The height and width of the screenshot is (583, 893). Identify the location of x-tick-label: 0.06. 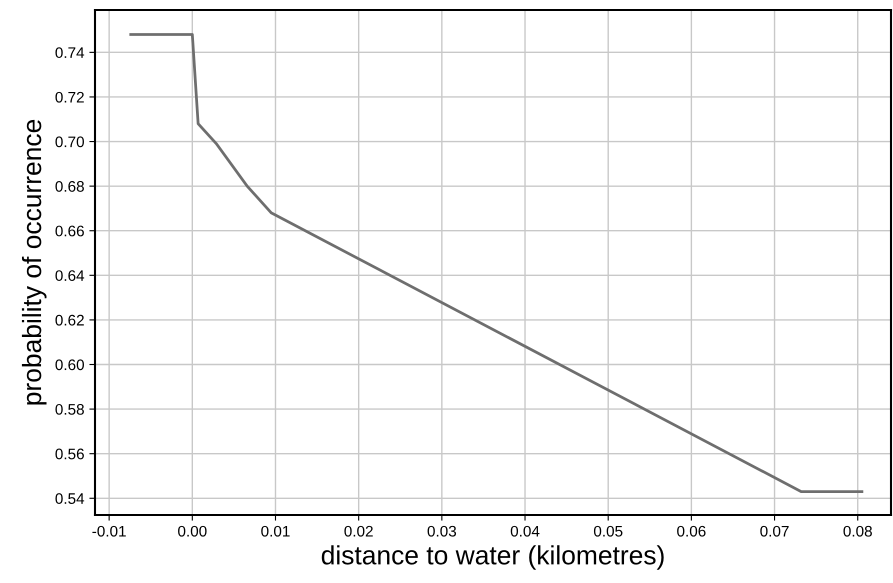
(691, 531).